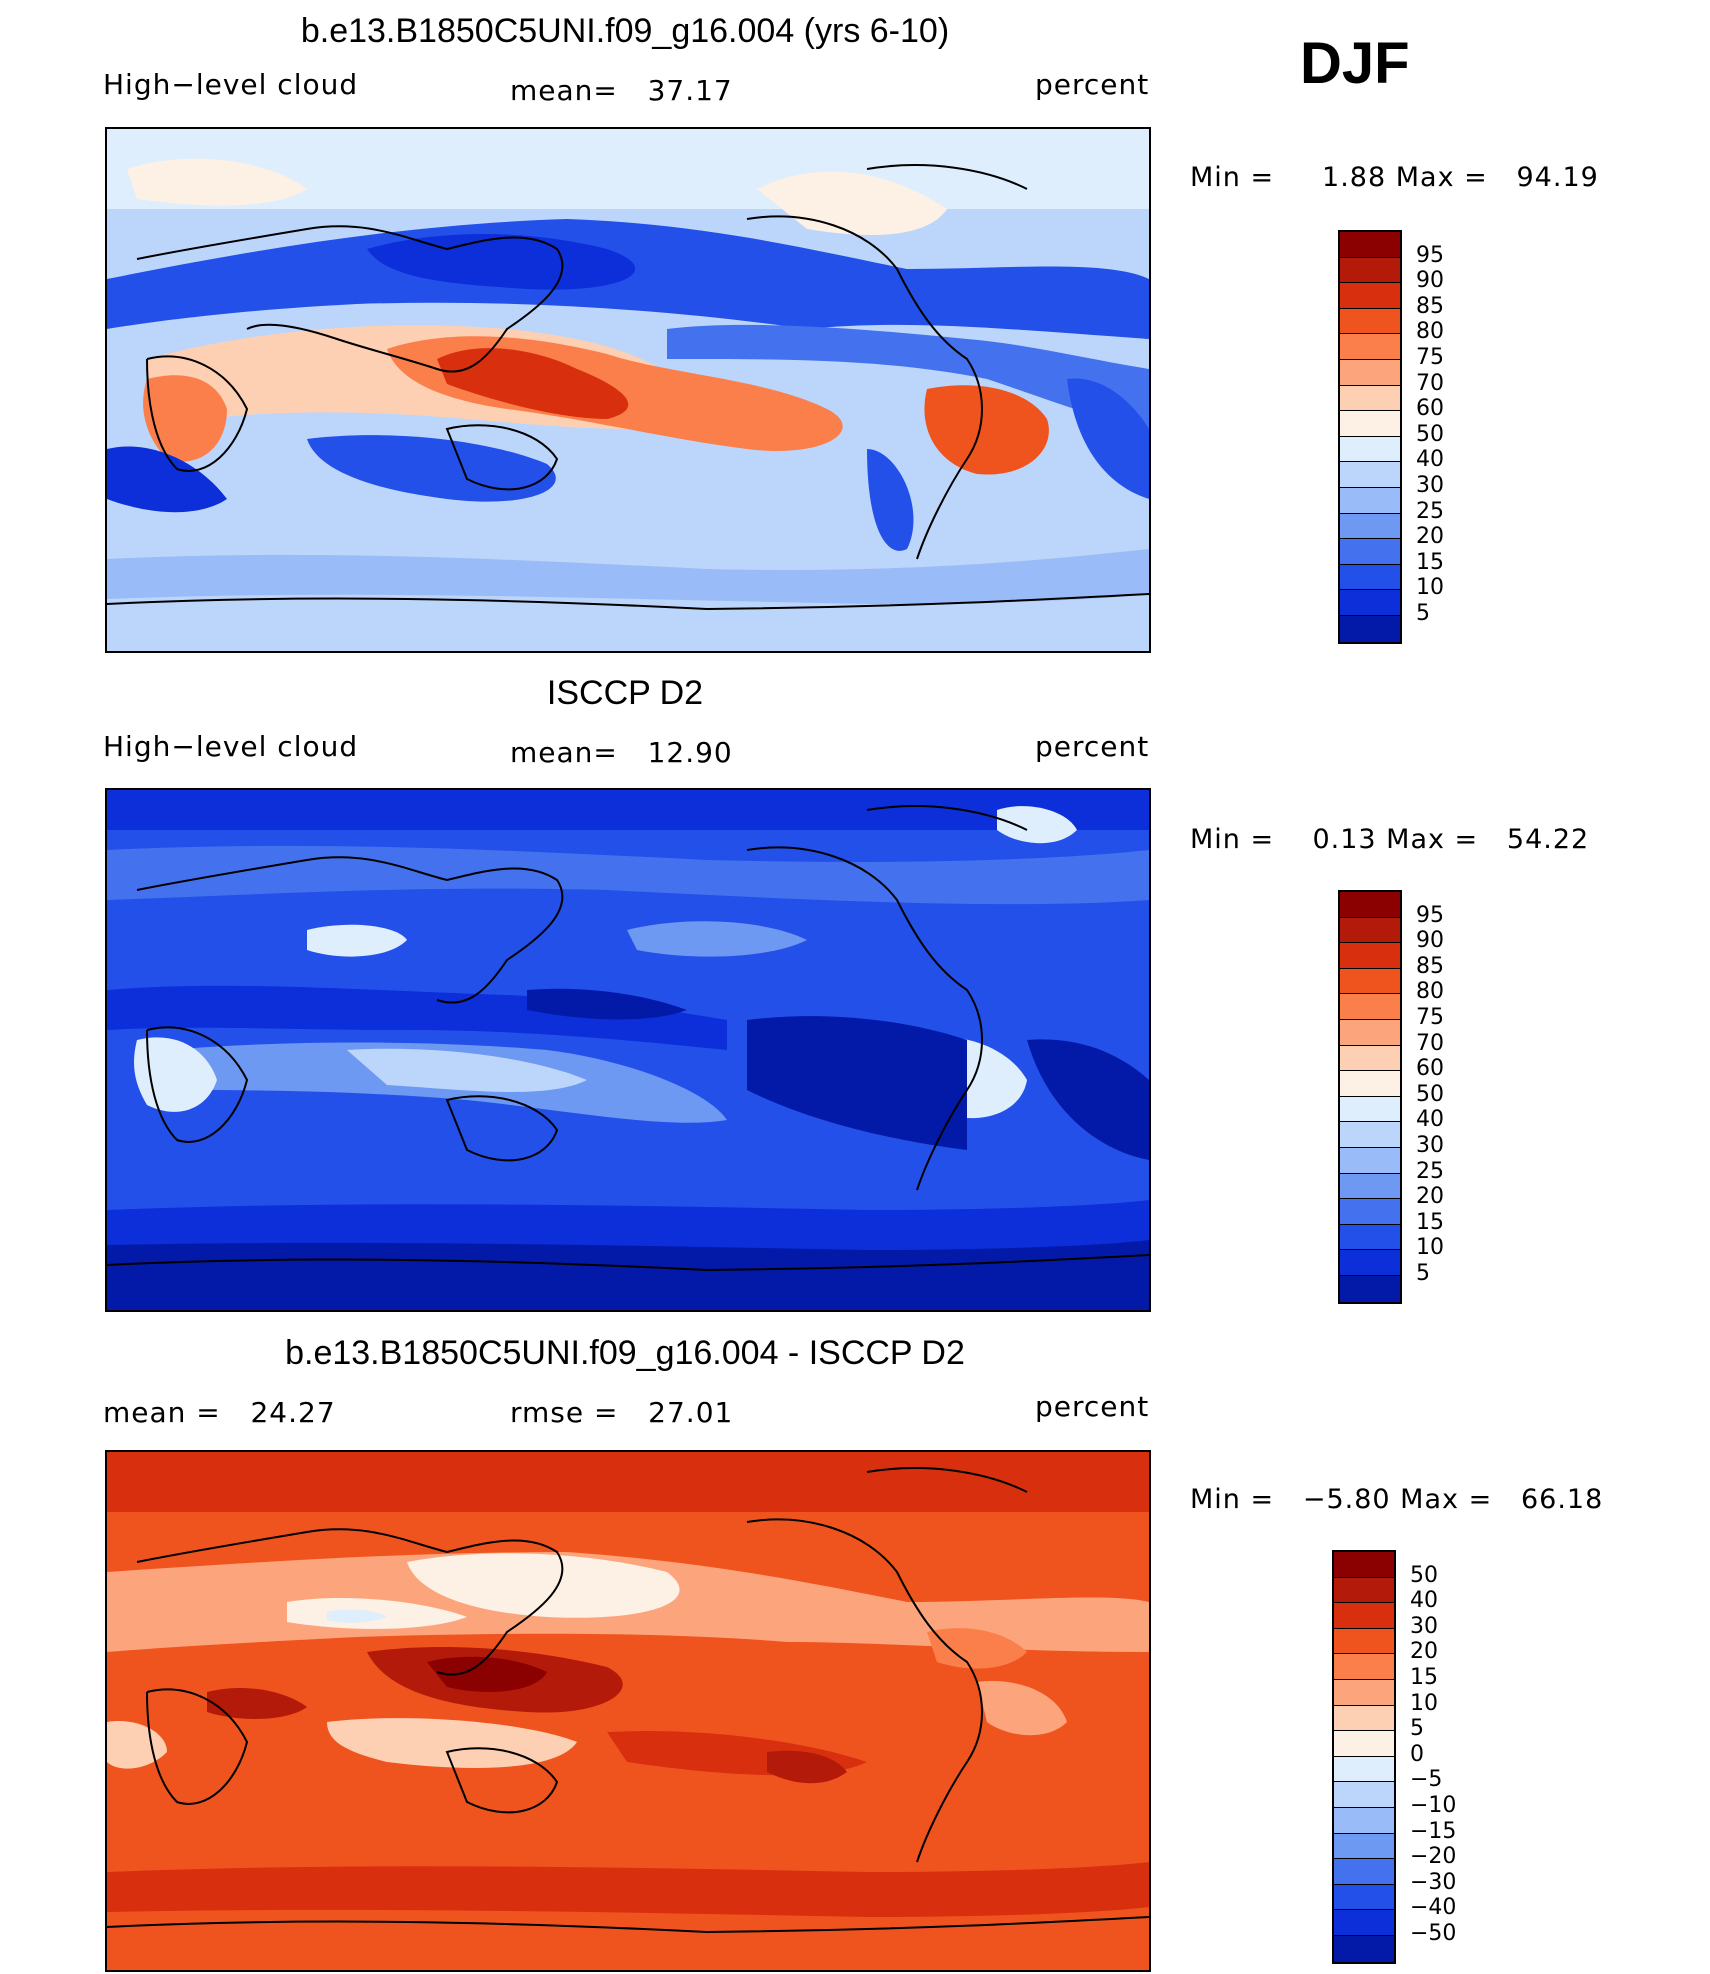 This screenshot has height=1974, width=1710. Describe the element at coordinates (1092, 1406) in the screenshot. I see `panel-3-units-label: percent` at that location.